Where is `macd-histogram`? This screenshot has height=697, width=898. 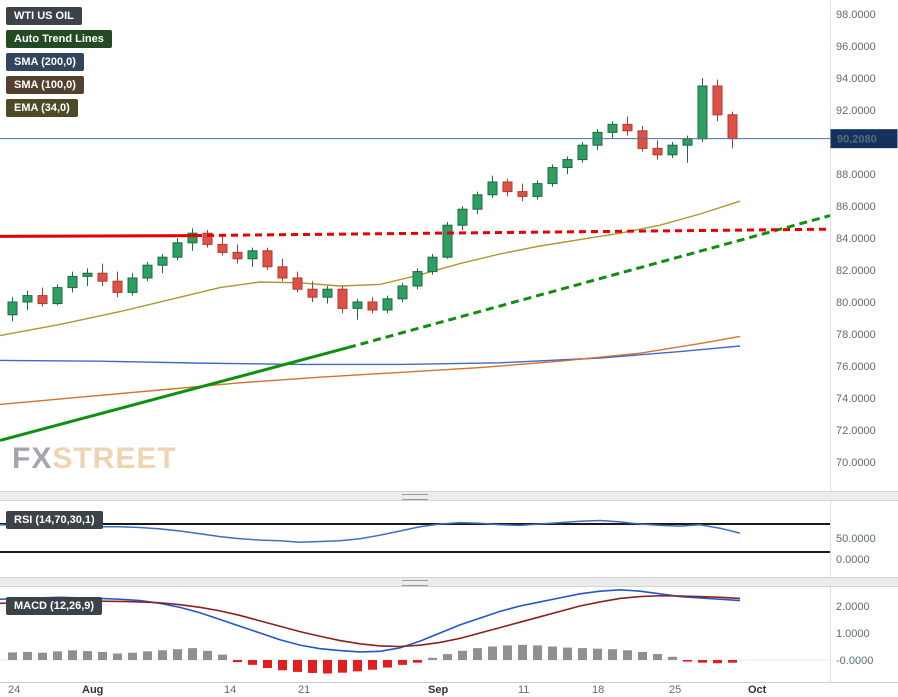
macd-histogram is located at coordinates (372, 659).